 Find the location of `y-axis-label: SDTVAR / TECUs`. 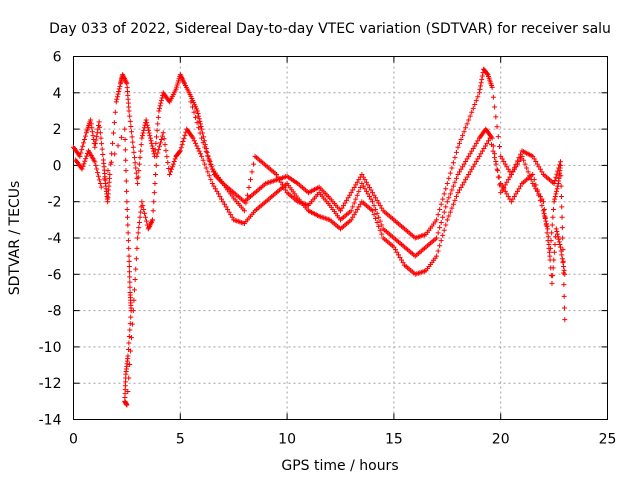

y-axis-label: SDTVAR / TECUs is located at coordinates (15, 238).